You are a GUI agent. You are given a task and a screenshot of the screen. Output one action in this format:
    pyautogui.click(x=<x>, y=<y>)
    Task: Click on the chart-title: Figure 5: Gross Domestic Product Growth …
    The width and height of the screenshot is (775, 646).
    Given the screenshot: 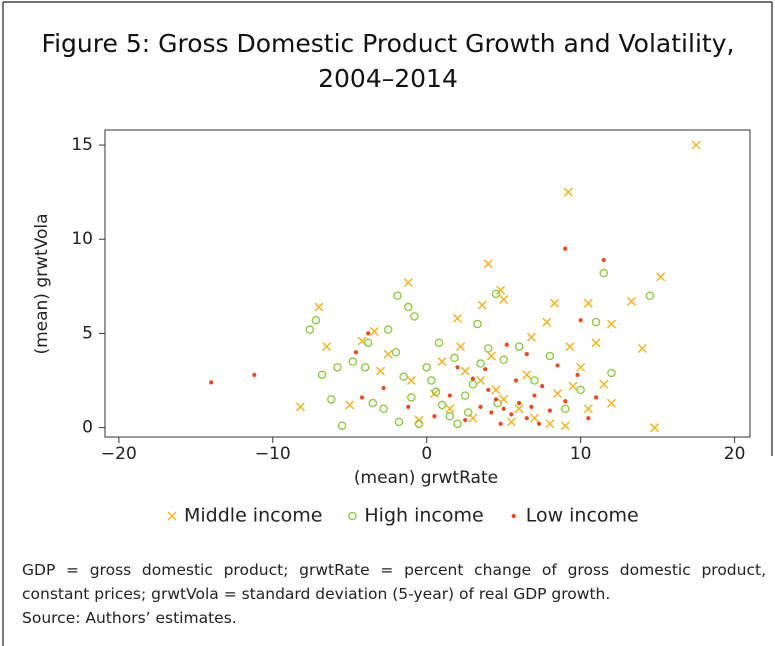 What is the action you would take?
    pyautogui.click(x=388, y=61)
    